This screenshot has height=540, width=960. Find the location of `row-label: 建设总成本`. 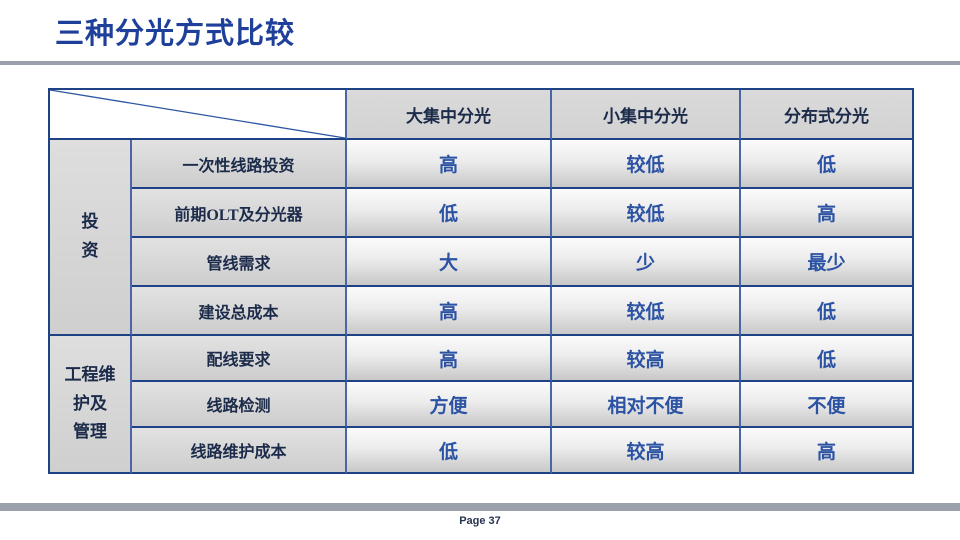

row-label: 建设总成本 is located at coordinates (239, 311).